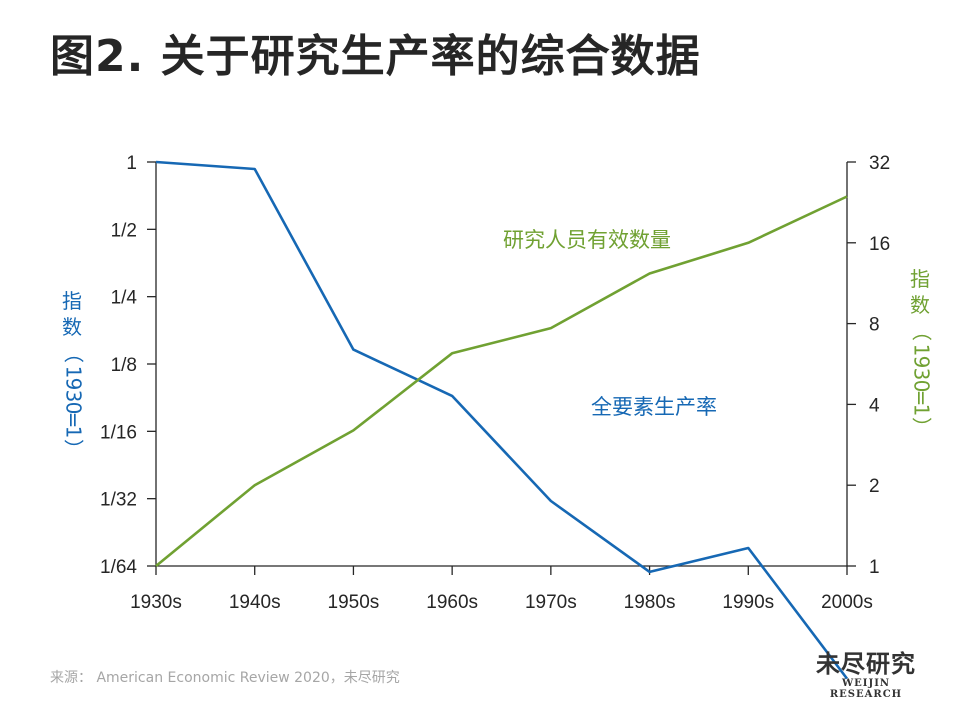  Describe the element at coordinates (118, 567) in the screenshot. I see `left-tick-label: 1/64` at that location.